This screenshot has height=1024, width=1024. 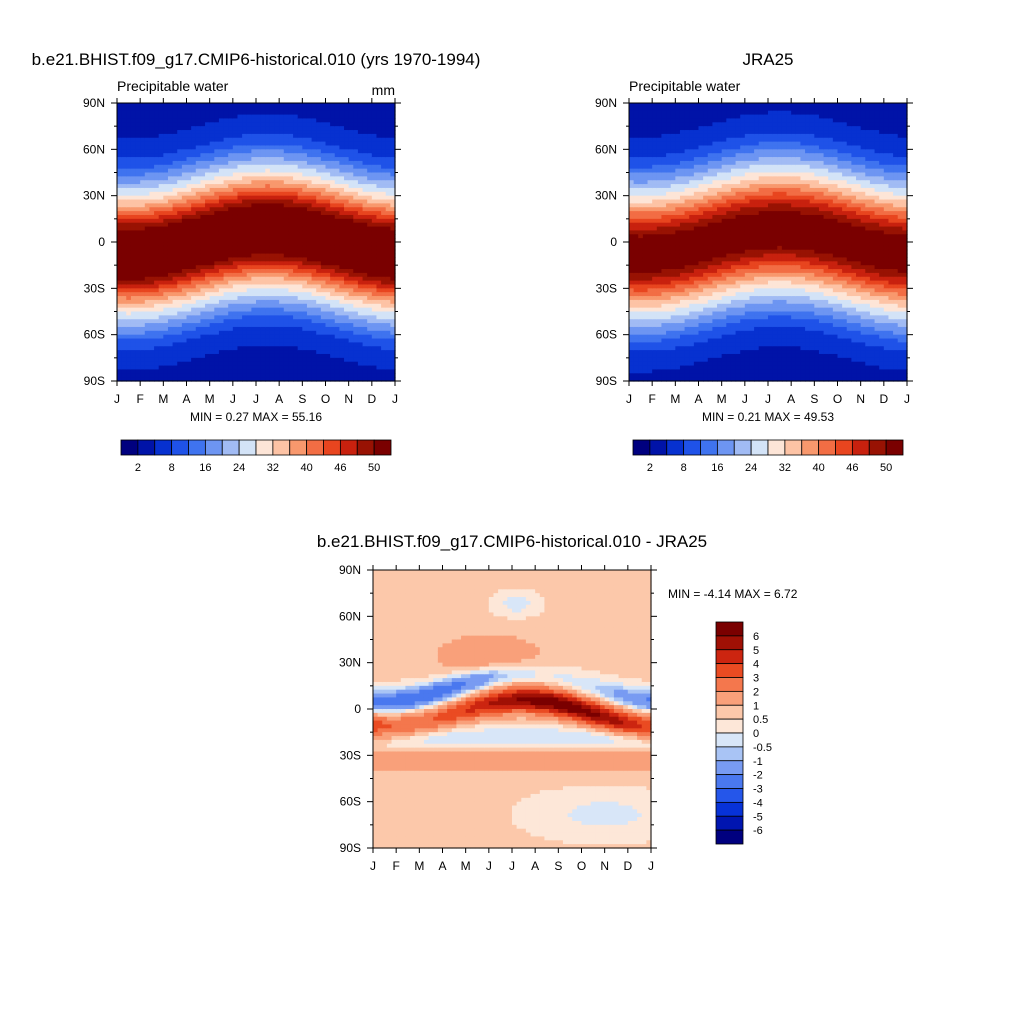 I want to click on colorbar-label: -0.5, so click(x=762, y=748).